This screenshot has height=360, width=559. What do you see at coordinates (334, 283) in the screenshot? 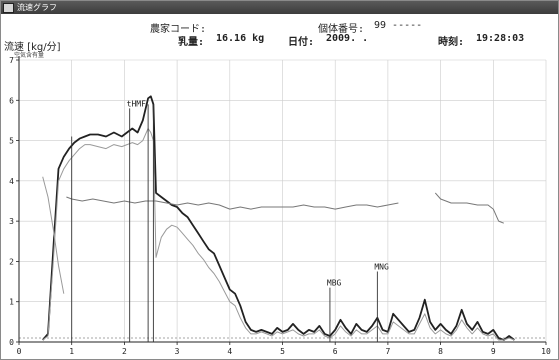
I see `event-marker-label: MBG` at bounding box center [334, 283].